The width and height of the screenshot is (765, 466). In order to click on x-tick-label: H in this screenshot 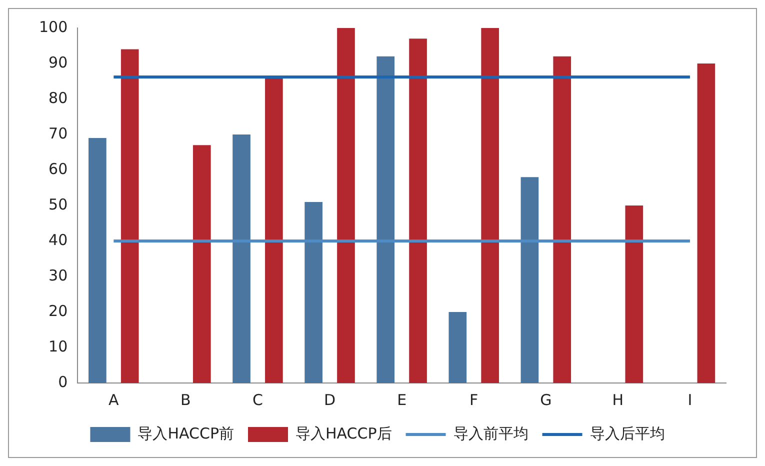, I will do `click(618, 399)`.